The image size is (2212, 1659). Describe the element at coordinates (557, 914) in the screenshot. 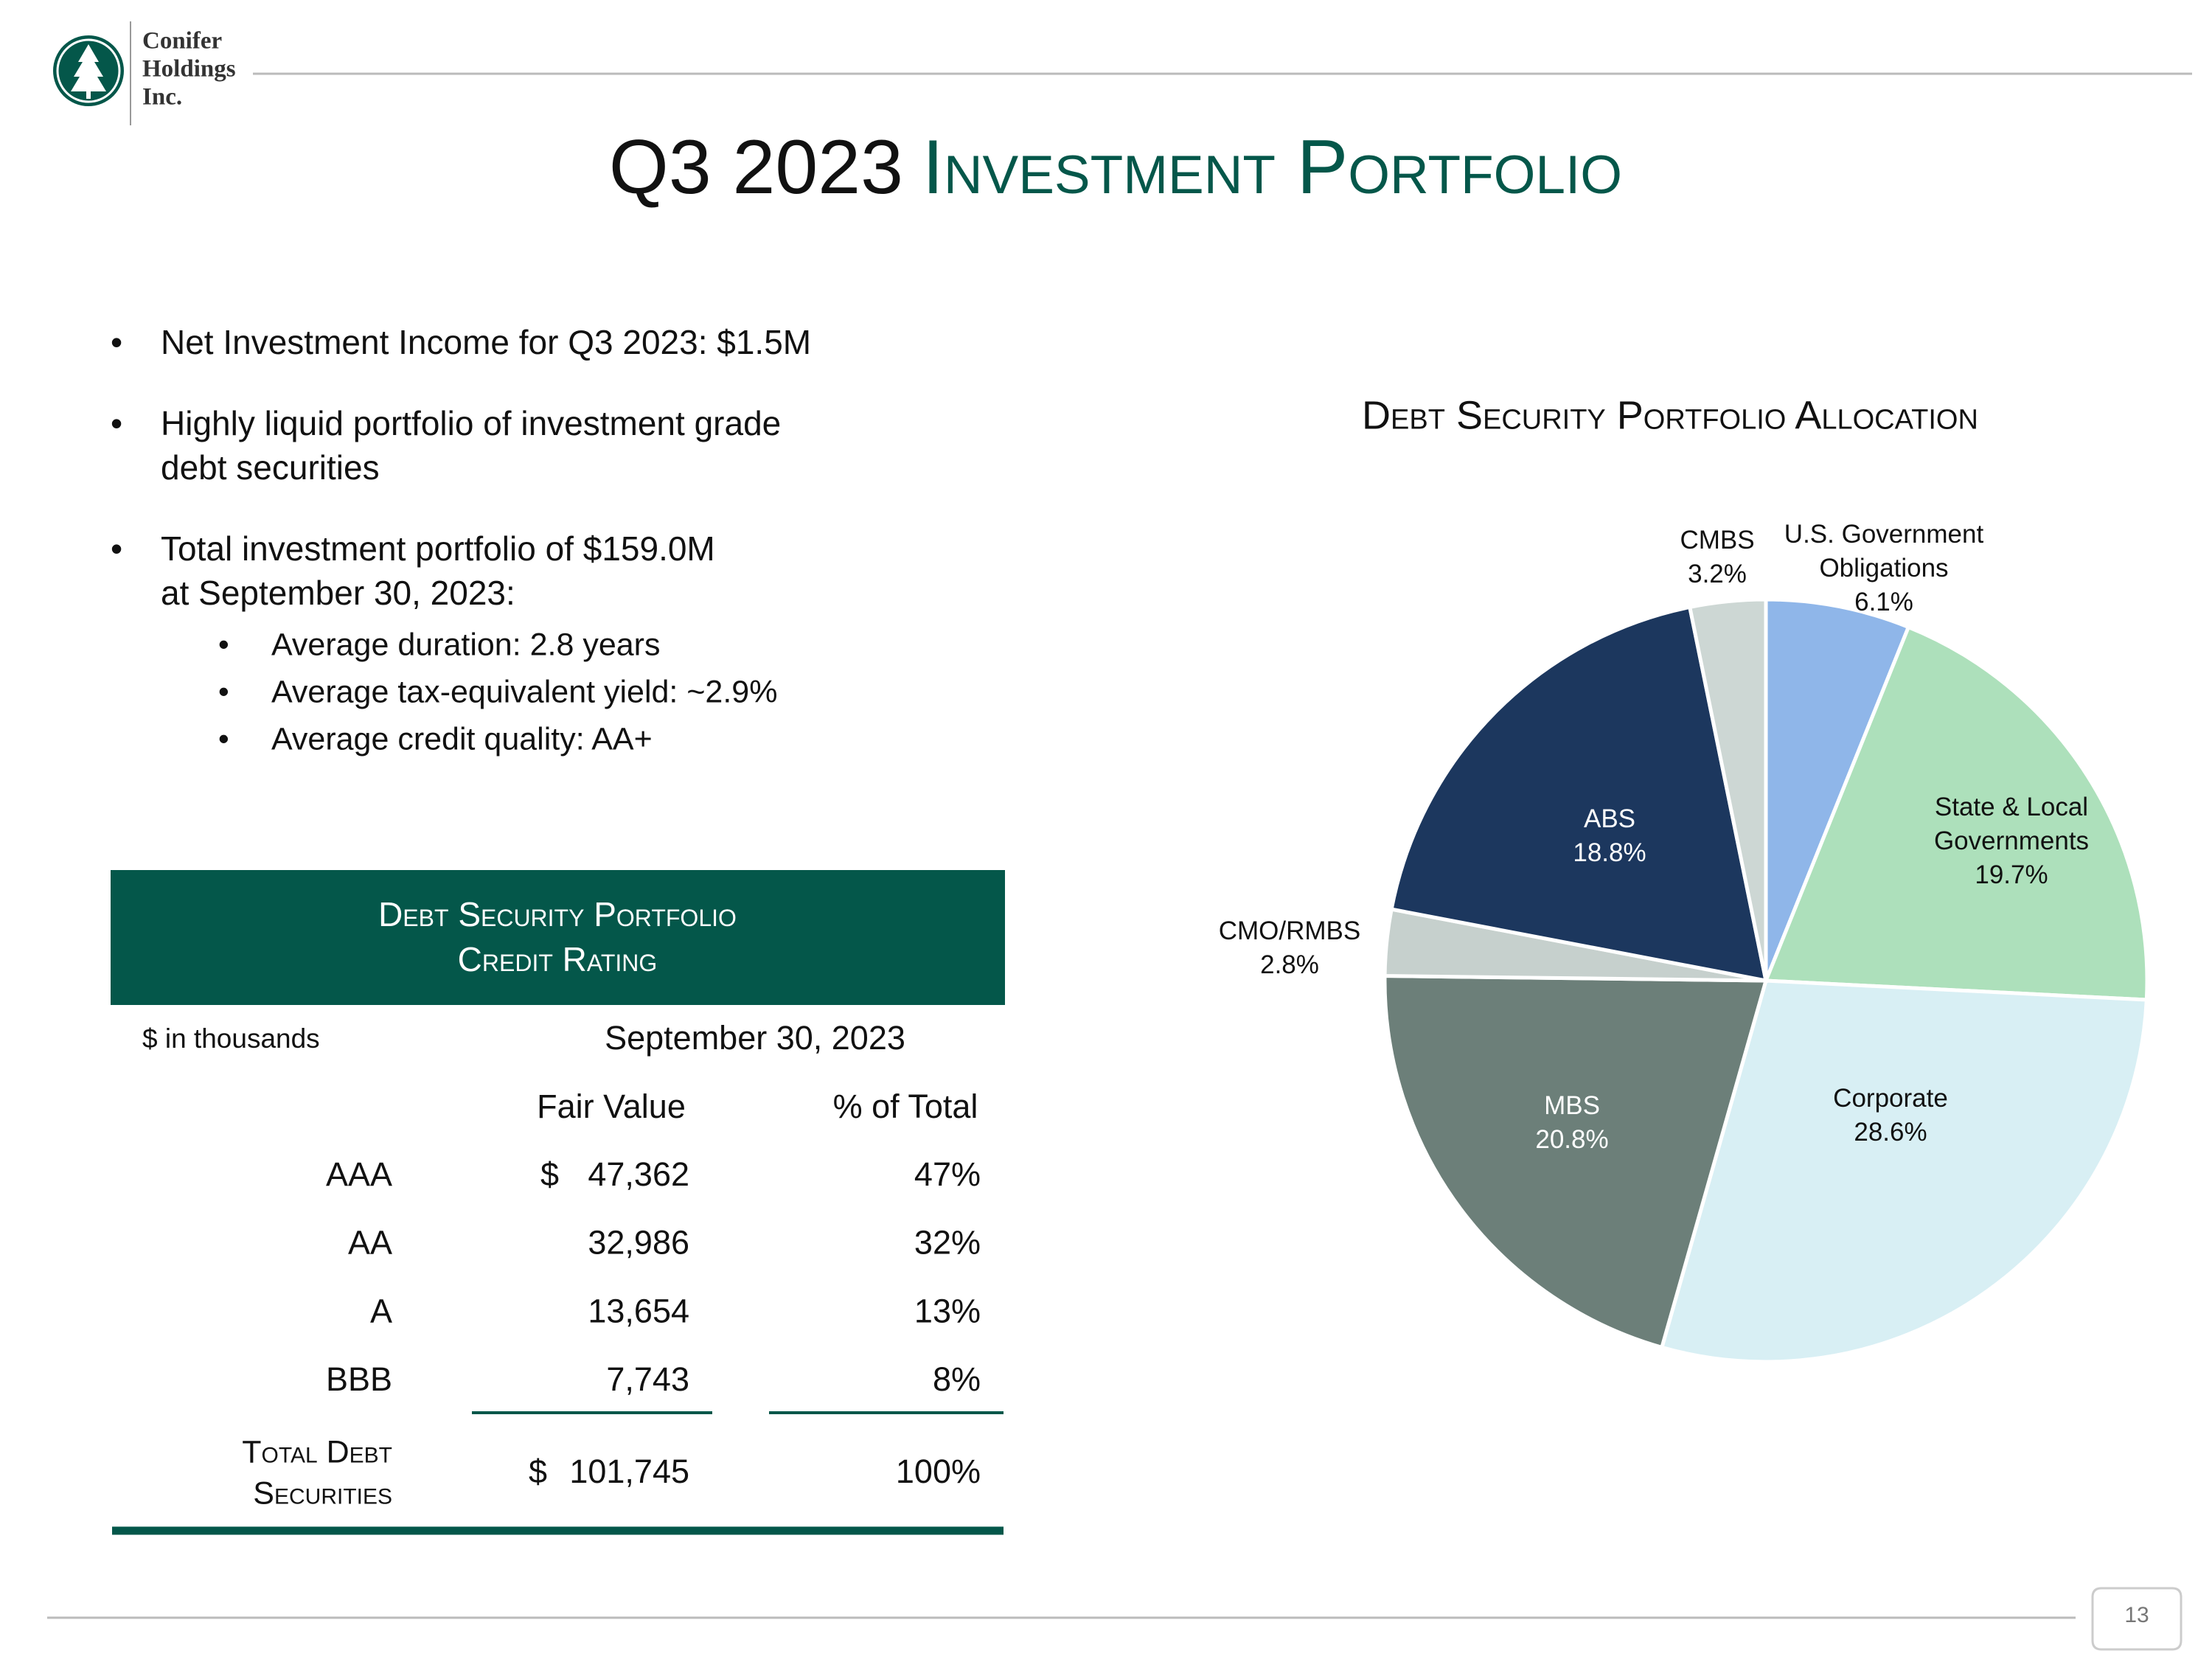

I see `table-title: Debt Security Portfolio` at that location.